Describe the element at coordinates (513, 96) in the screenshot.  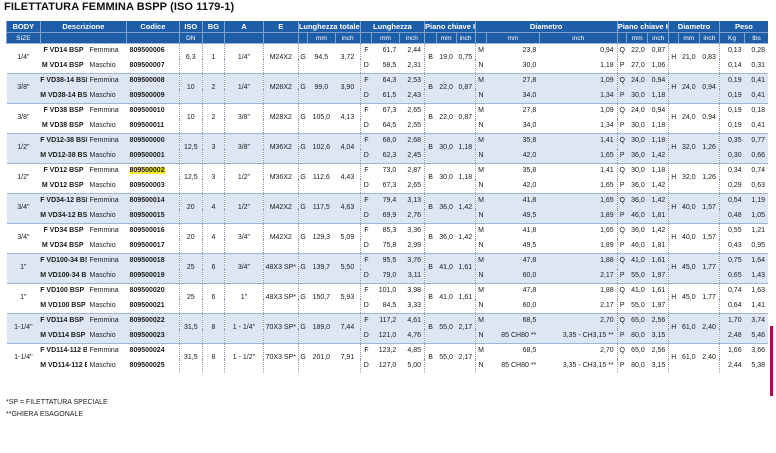
I see `diametro-mm-cell: 34,0` at that location.